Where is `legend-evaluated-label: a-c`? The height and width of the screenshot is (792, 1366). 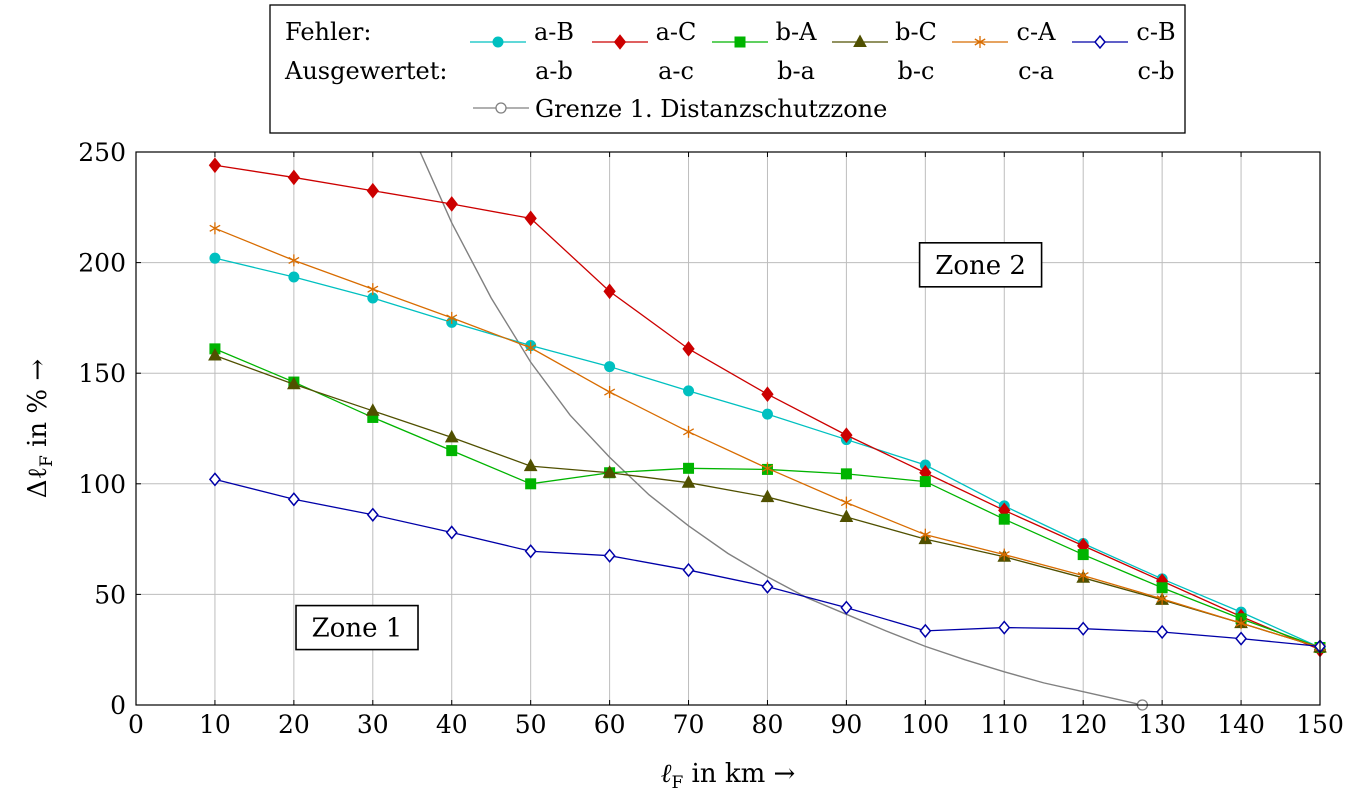
legend-evaluated-label: a-c is located at coordinates (676, 71).